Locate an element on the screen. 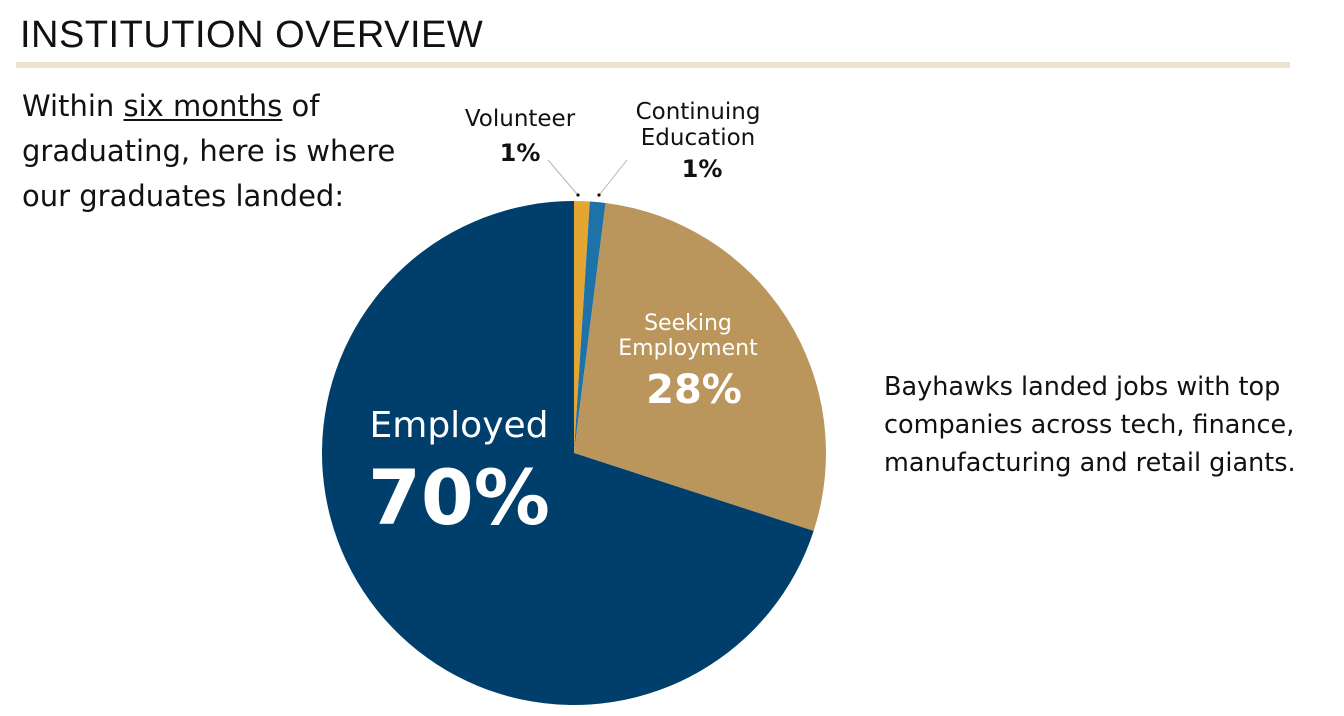 The image size is (1344, 716). intro-line-3: our graduates landed: is located at coordinates (183, 196).